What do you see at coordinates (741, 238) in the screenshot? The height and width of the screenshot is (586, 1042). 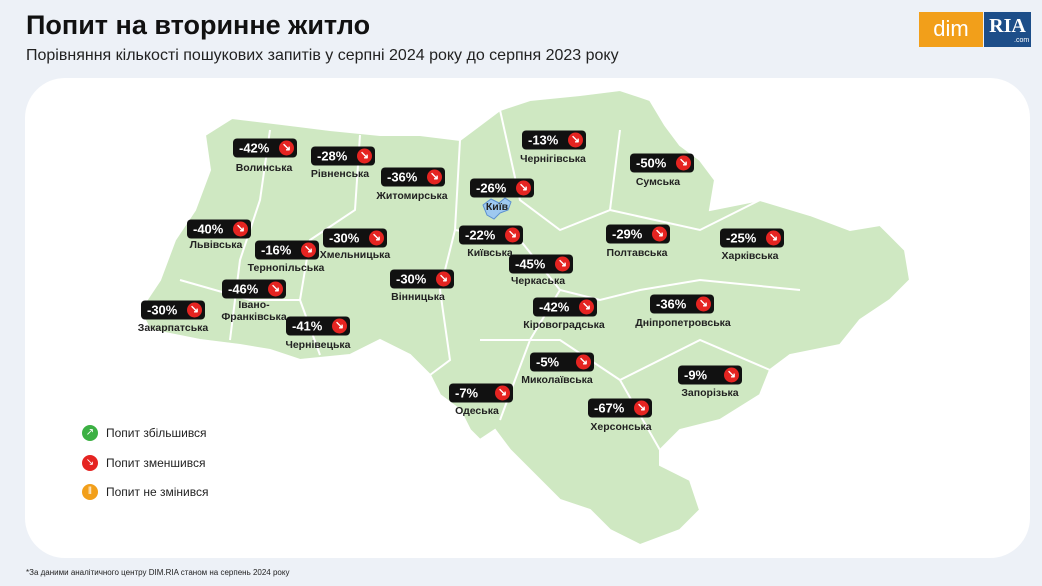 I see `value-label: -25%` at bounding box center [741, 238].